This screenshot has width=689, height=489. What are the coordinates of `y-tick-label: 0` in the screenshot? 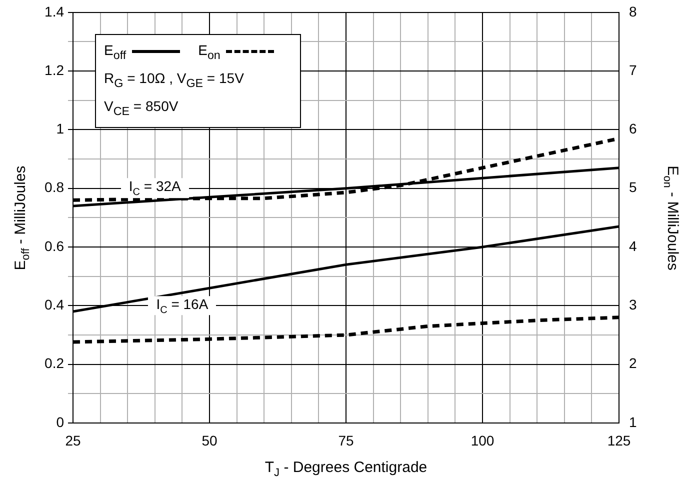 It's located at (60, 422).